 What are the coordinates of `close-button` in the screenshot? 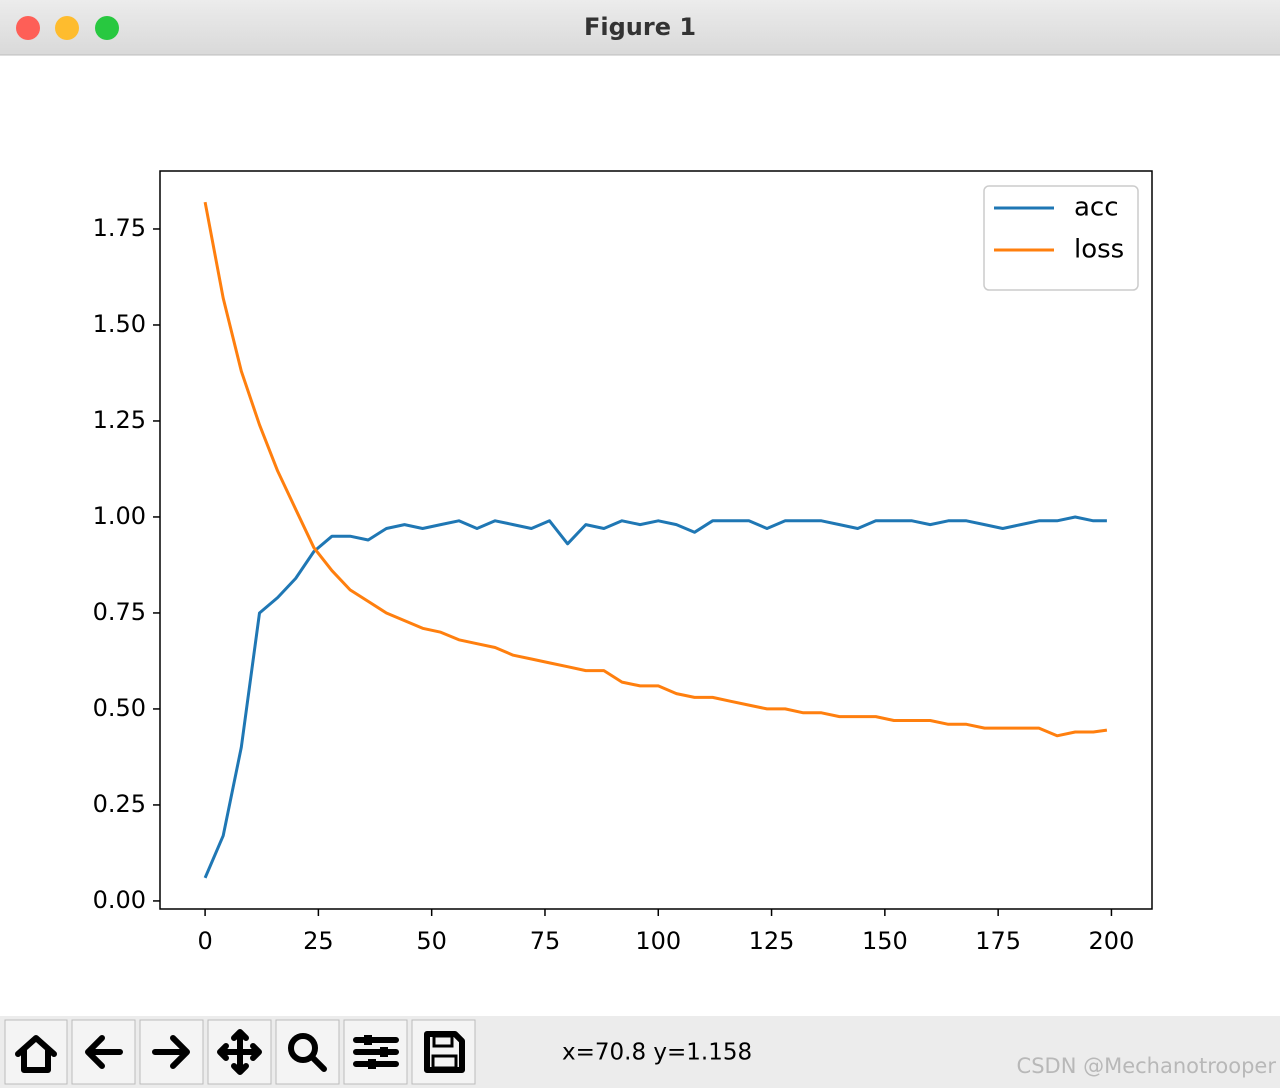 It's located at (28, 28).